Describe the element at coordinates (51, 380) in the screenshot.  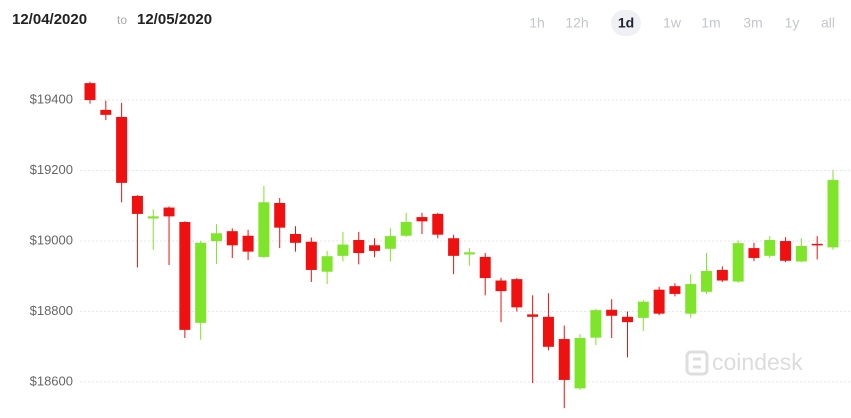
I see `y-tick-label: $18600` at that location.